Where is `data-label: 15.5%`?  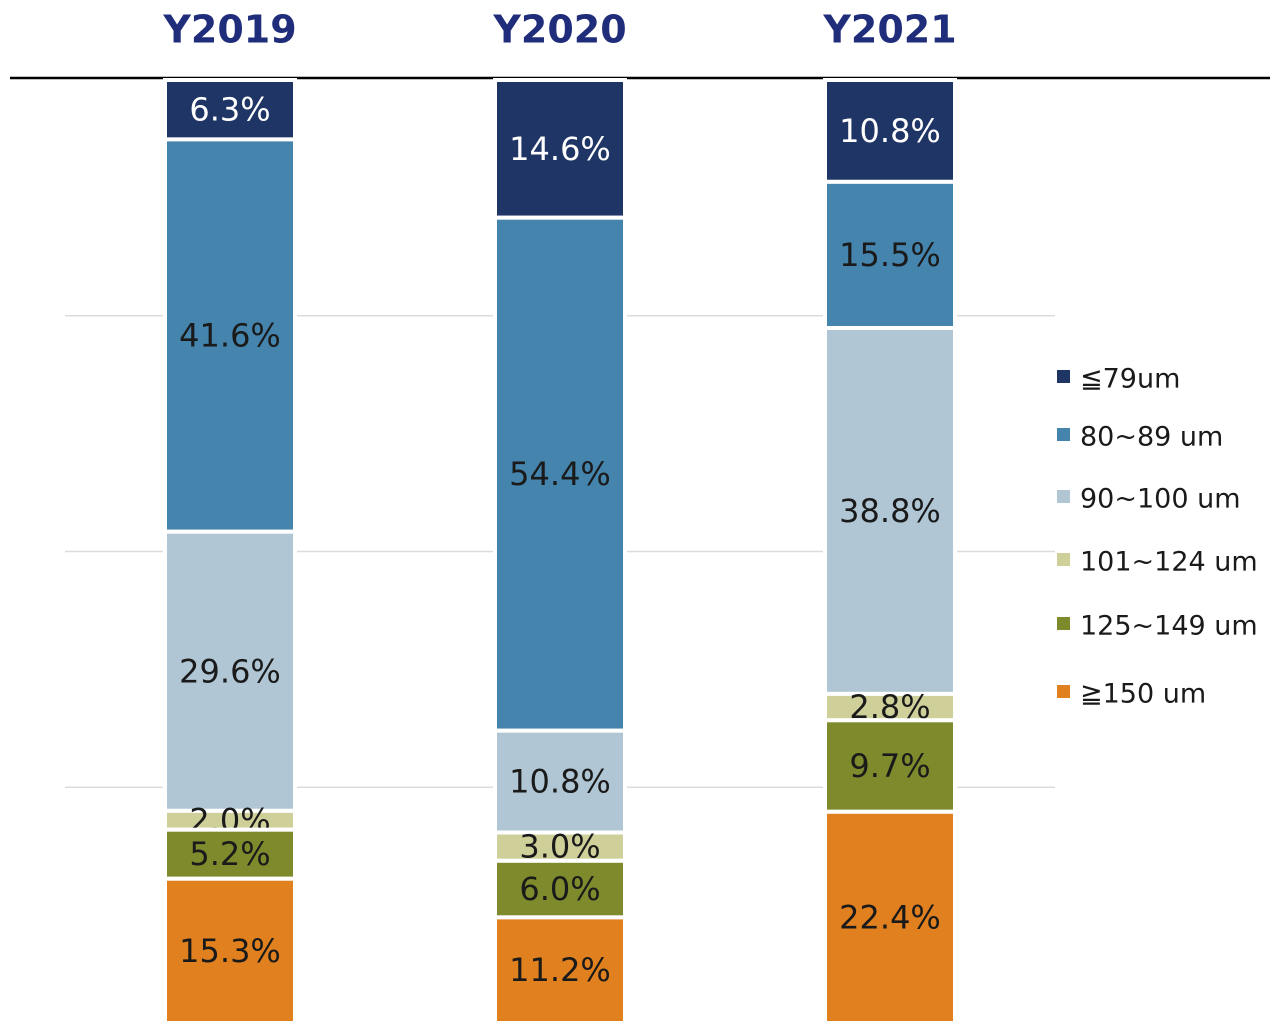
data-label: 15.5% is located at coordinates (890, 255).